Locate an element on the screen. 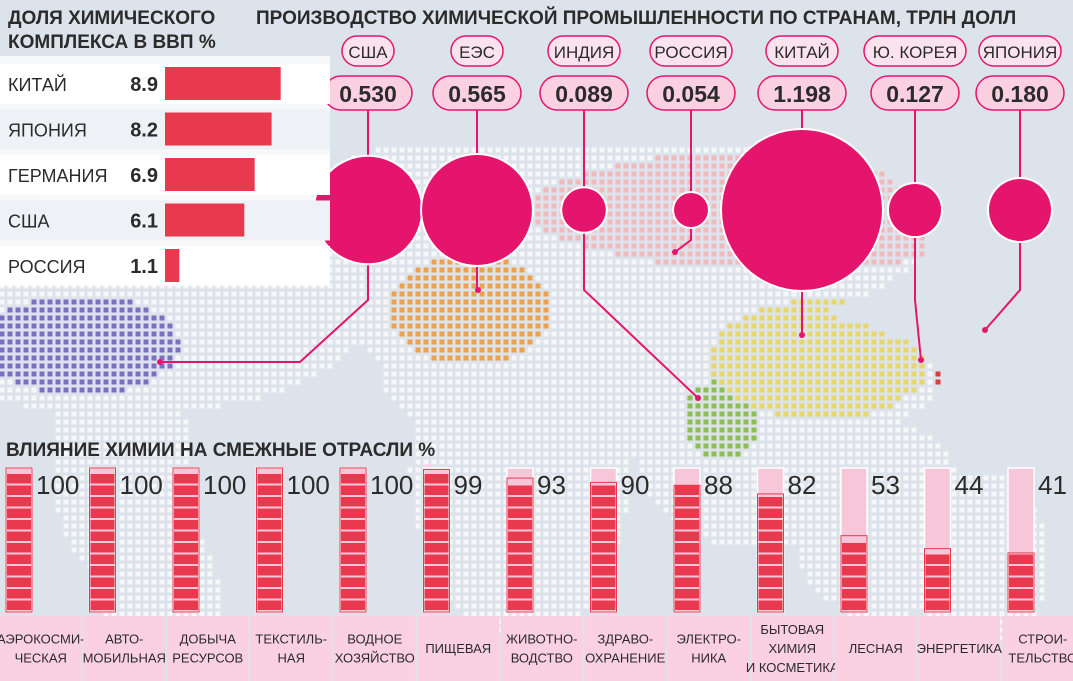 The height and width of the screenshot is (681, 1073). industry-category-label: РЕСУРСОВ is located at coordinates (207, 658).